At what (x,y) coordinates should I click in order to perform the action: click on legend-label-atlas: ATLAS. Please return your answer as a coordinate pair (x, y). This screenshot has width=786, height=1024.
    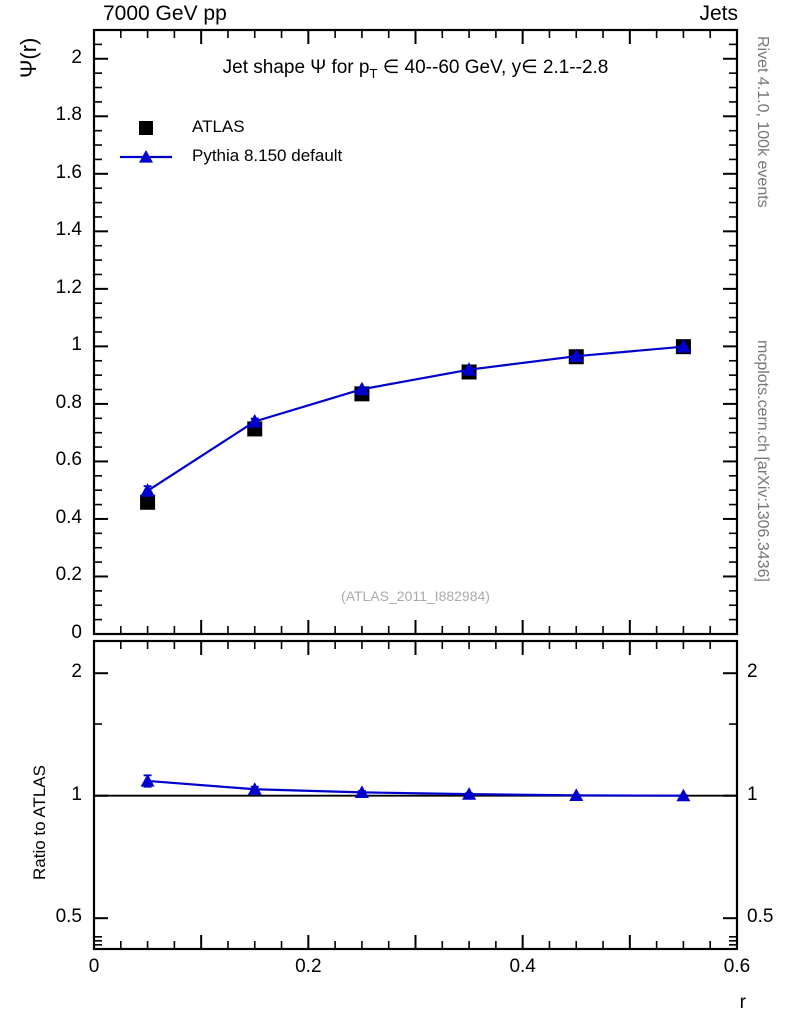
    Looking at the image, I should click on (218, 126).